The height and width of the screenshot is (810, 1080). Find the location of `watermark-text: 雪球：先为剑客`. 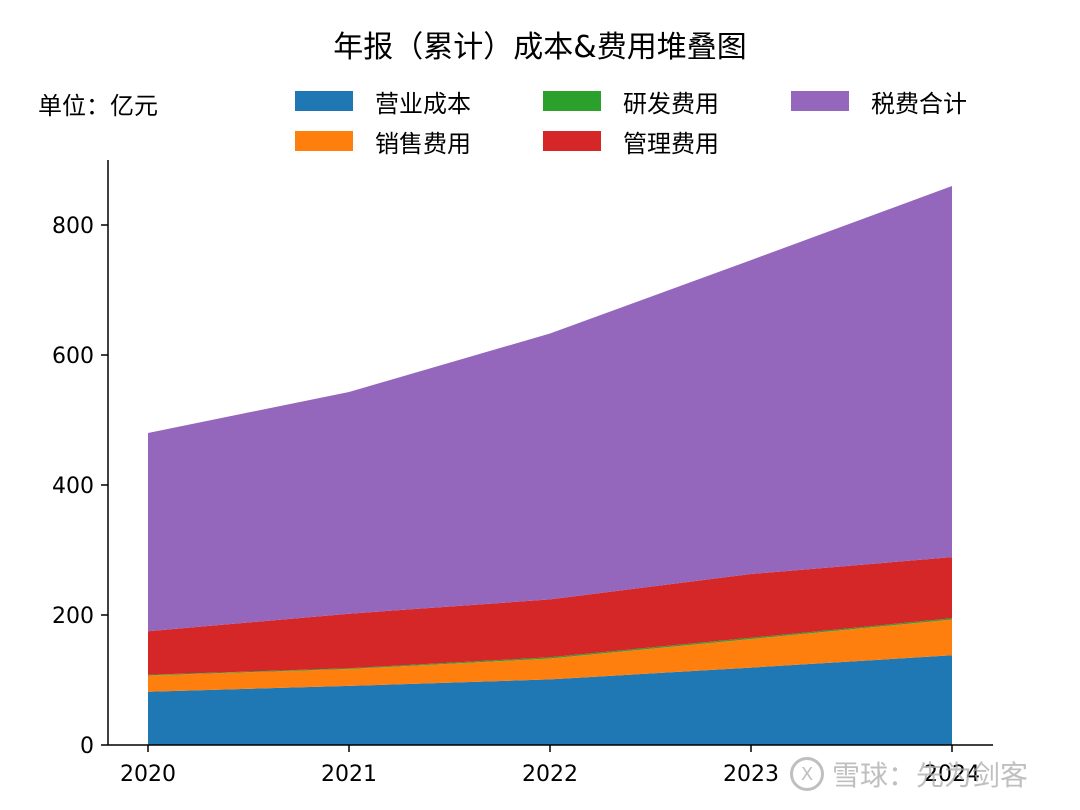

watermark-text: 雪球：先为剑客 is located at coordinates (930, 775).